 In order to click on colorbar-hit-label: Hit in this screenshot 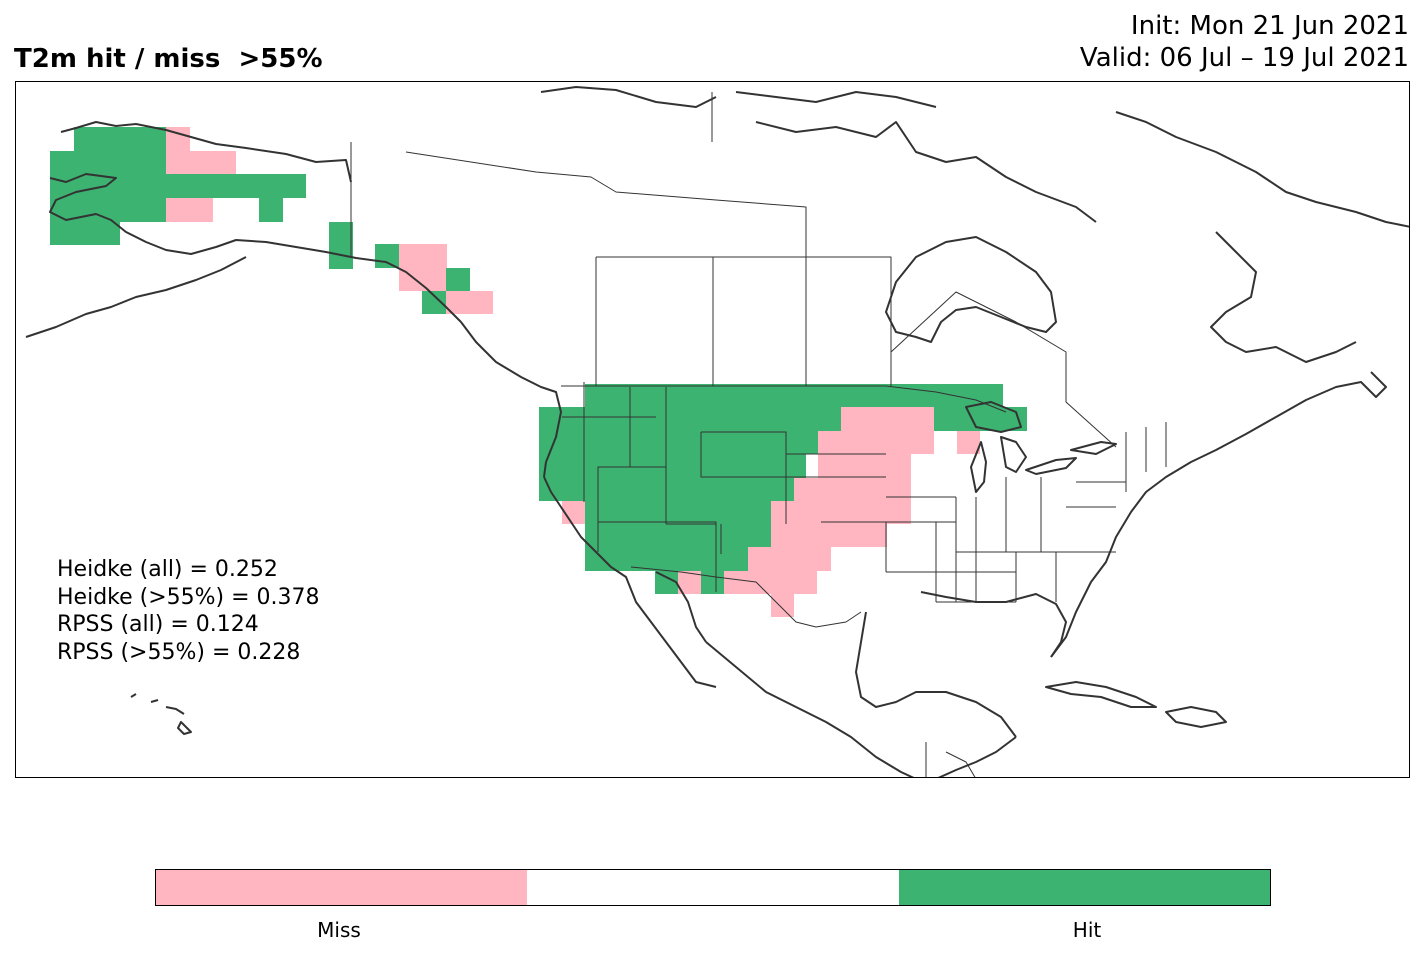, I will do `click(1087, 930)`.